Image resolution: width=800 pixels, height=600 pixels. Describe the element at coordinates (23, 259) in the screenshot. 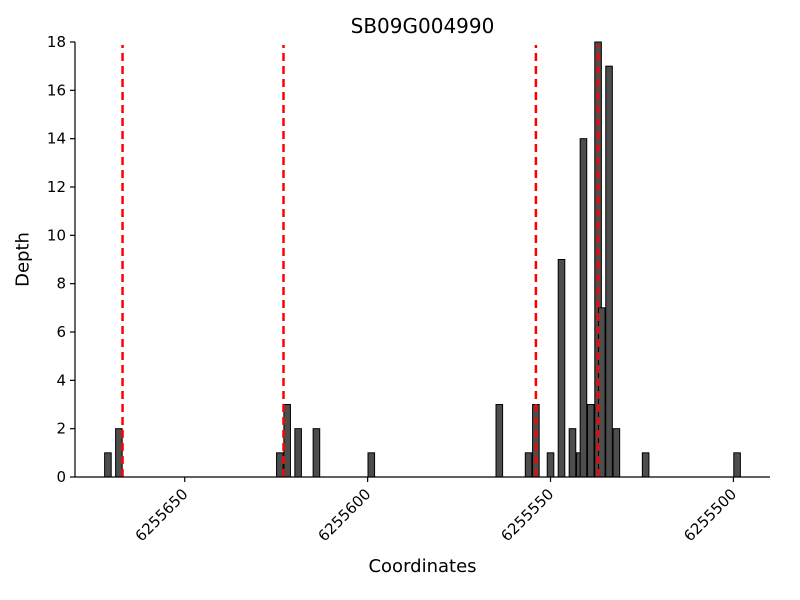

I see `y-axis-label: Depth` at that location.